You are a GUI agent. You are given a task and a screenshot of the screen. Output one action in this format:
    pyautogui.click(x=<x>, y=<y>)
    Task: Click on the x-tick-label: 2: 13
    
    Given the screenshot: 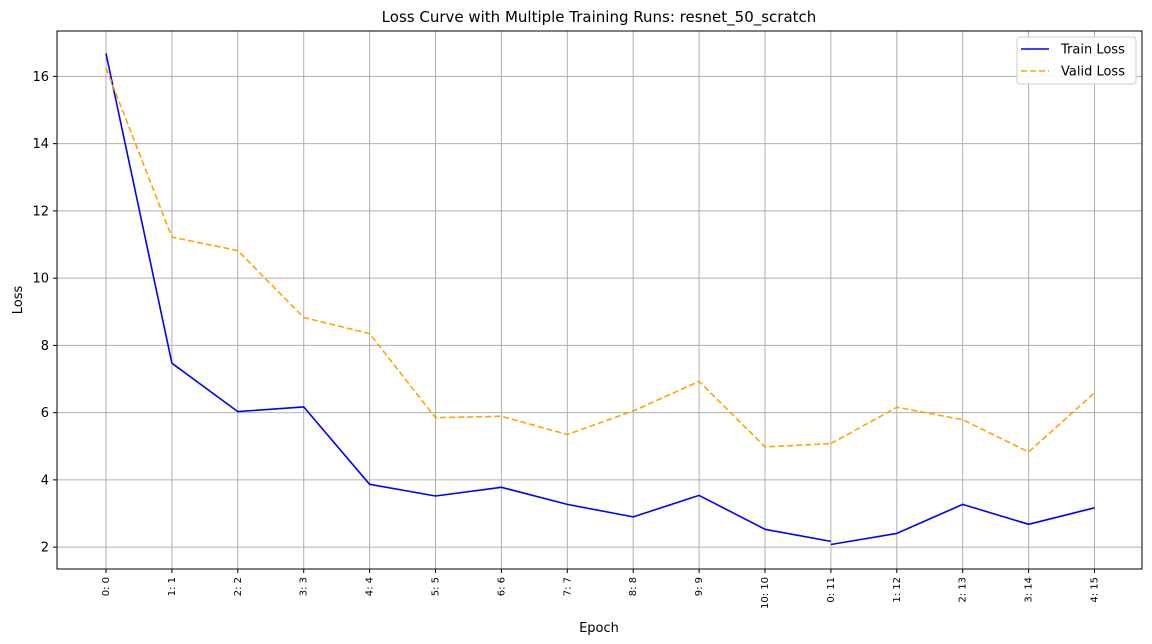 What is the action you would take?
    pyautogui.click(x=963, y=590)
    